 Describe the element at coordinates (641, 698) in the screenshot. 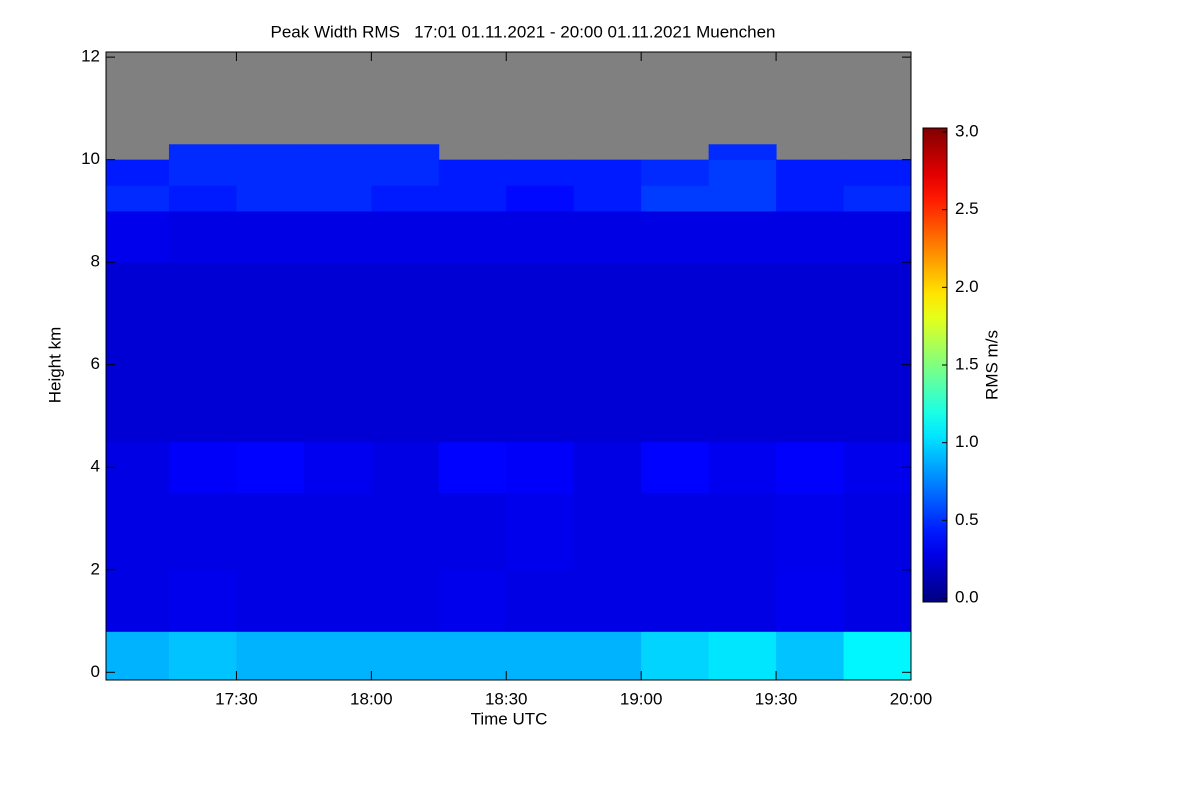

I see `x-tick-label: 19:00` at that location.